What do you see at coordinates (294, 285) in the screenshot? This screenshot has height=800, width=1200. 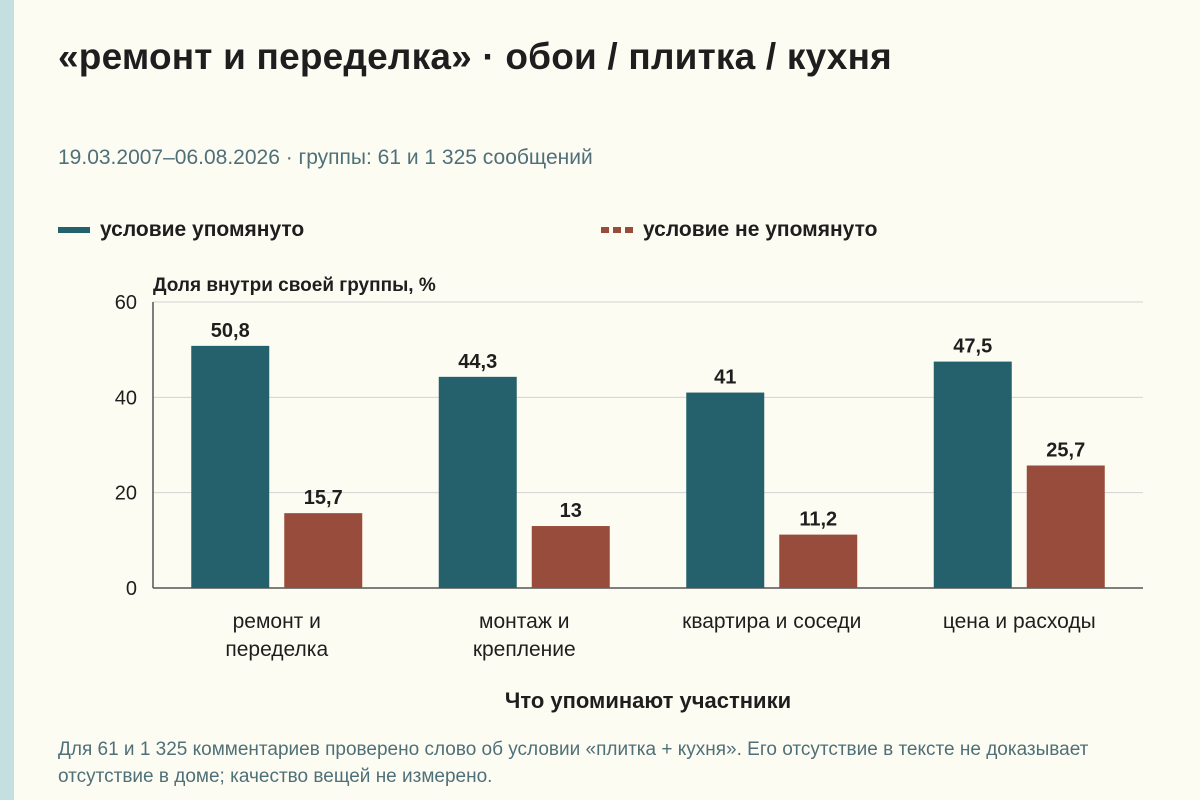 I see `y-axis-title: Доля внутри своей группы, %` at bounding box center [294, 285].